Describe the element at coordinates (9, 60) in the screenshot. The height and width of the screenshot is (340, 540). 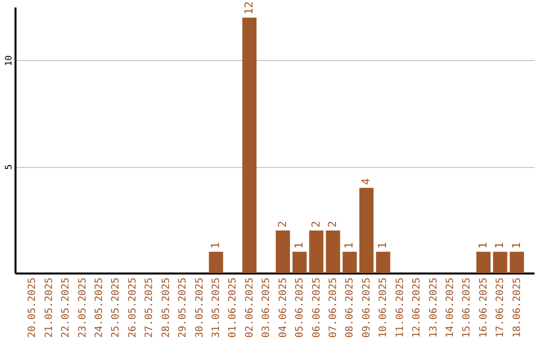
I see `y-tick-label: 10` at that location.